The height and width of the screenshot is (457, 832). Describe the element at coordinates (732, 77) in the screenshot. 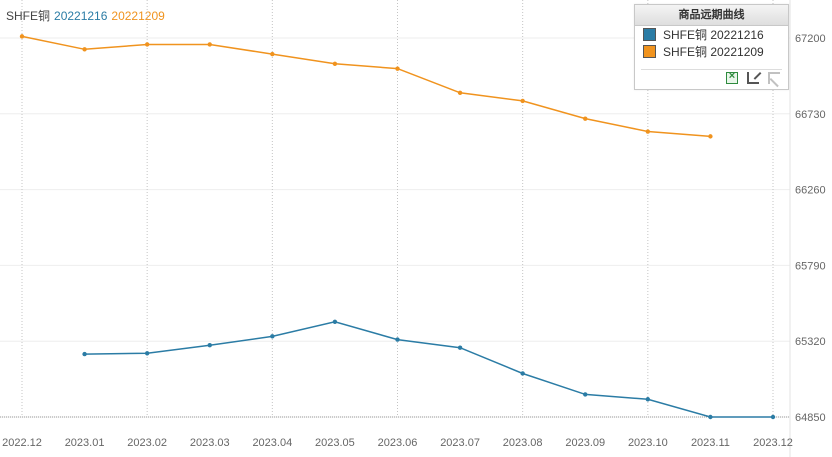

I see `excel-export-icon` at that location.